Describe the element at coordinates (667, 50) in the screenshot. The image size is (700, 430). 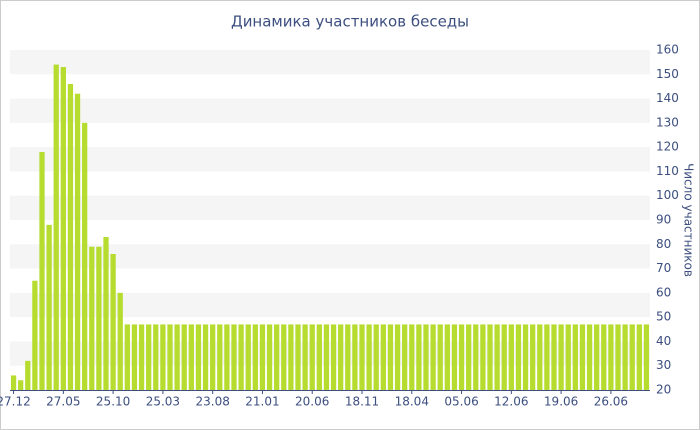
I see `y-tick-label: 160` at that location.